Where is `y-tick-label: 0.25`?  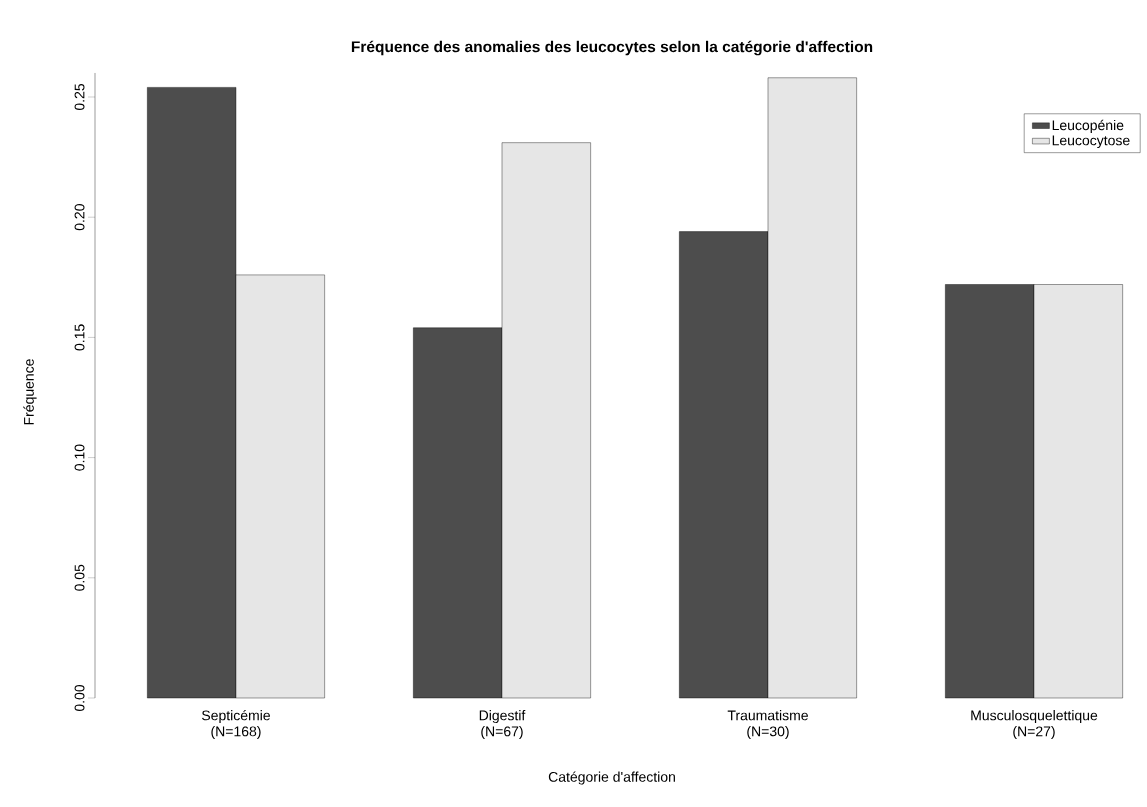 y-tick-label: 0.25 is located at coordinates (79, 97).